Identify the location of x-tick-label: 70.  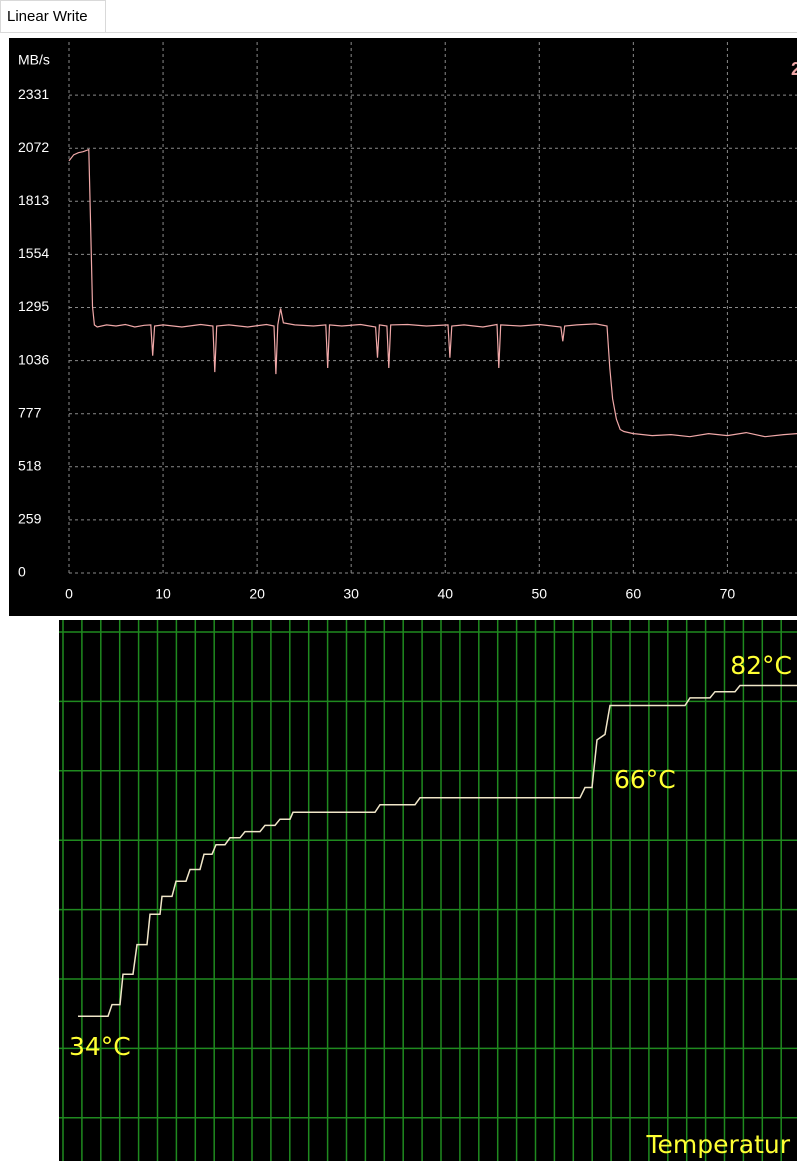
(728, 594).